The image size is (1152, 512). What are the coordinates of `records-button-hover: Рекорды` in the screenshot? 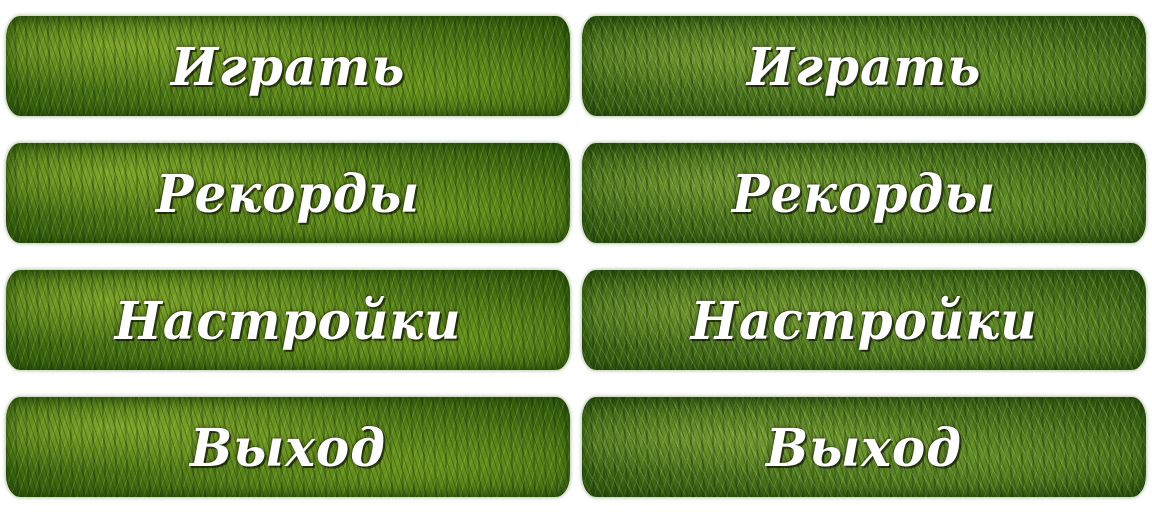 It's located at (864, 193).